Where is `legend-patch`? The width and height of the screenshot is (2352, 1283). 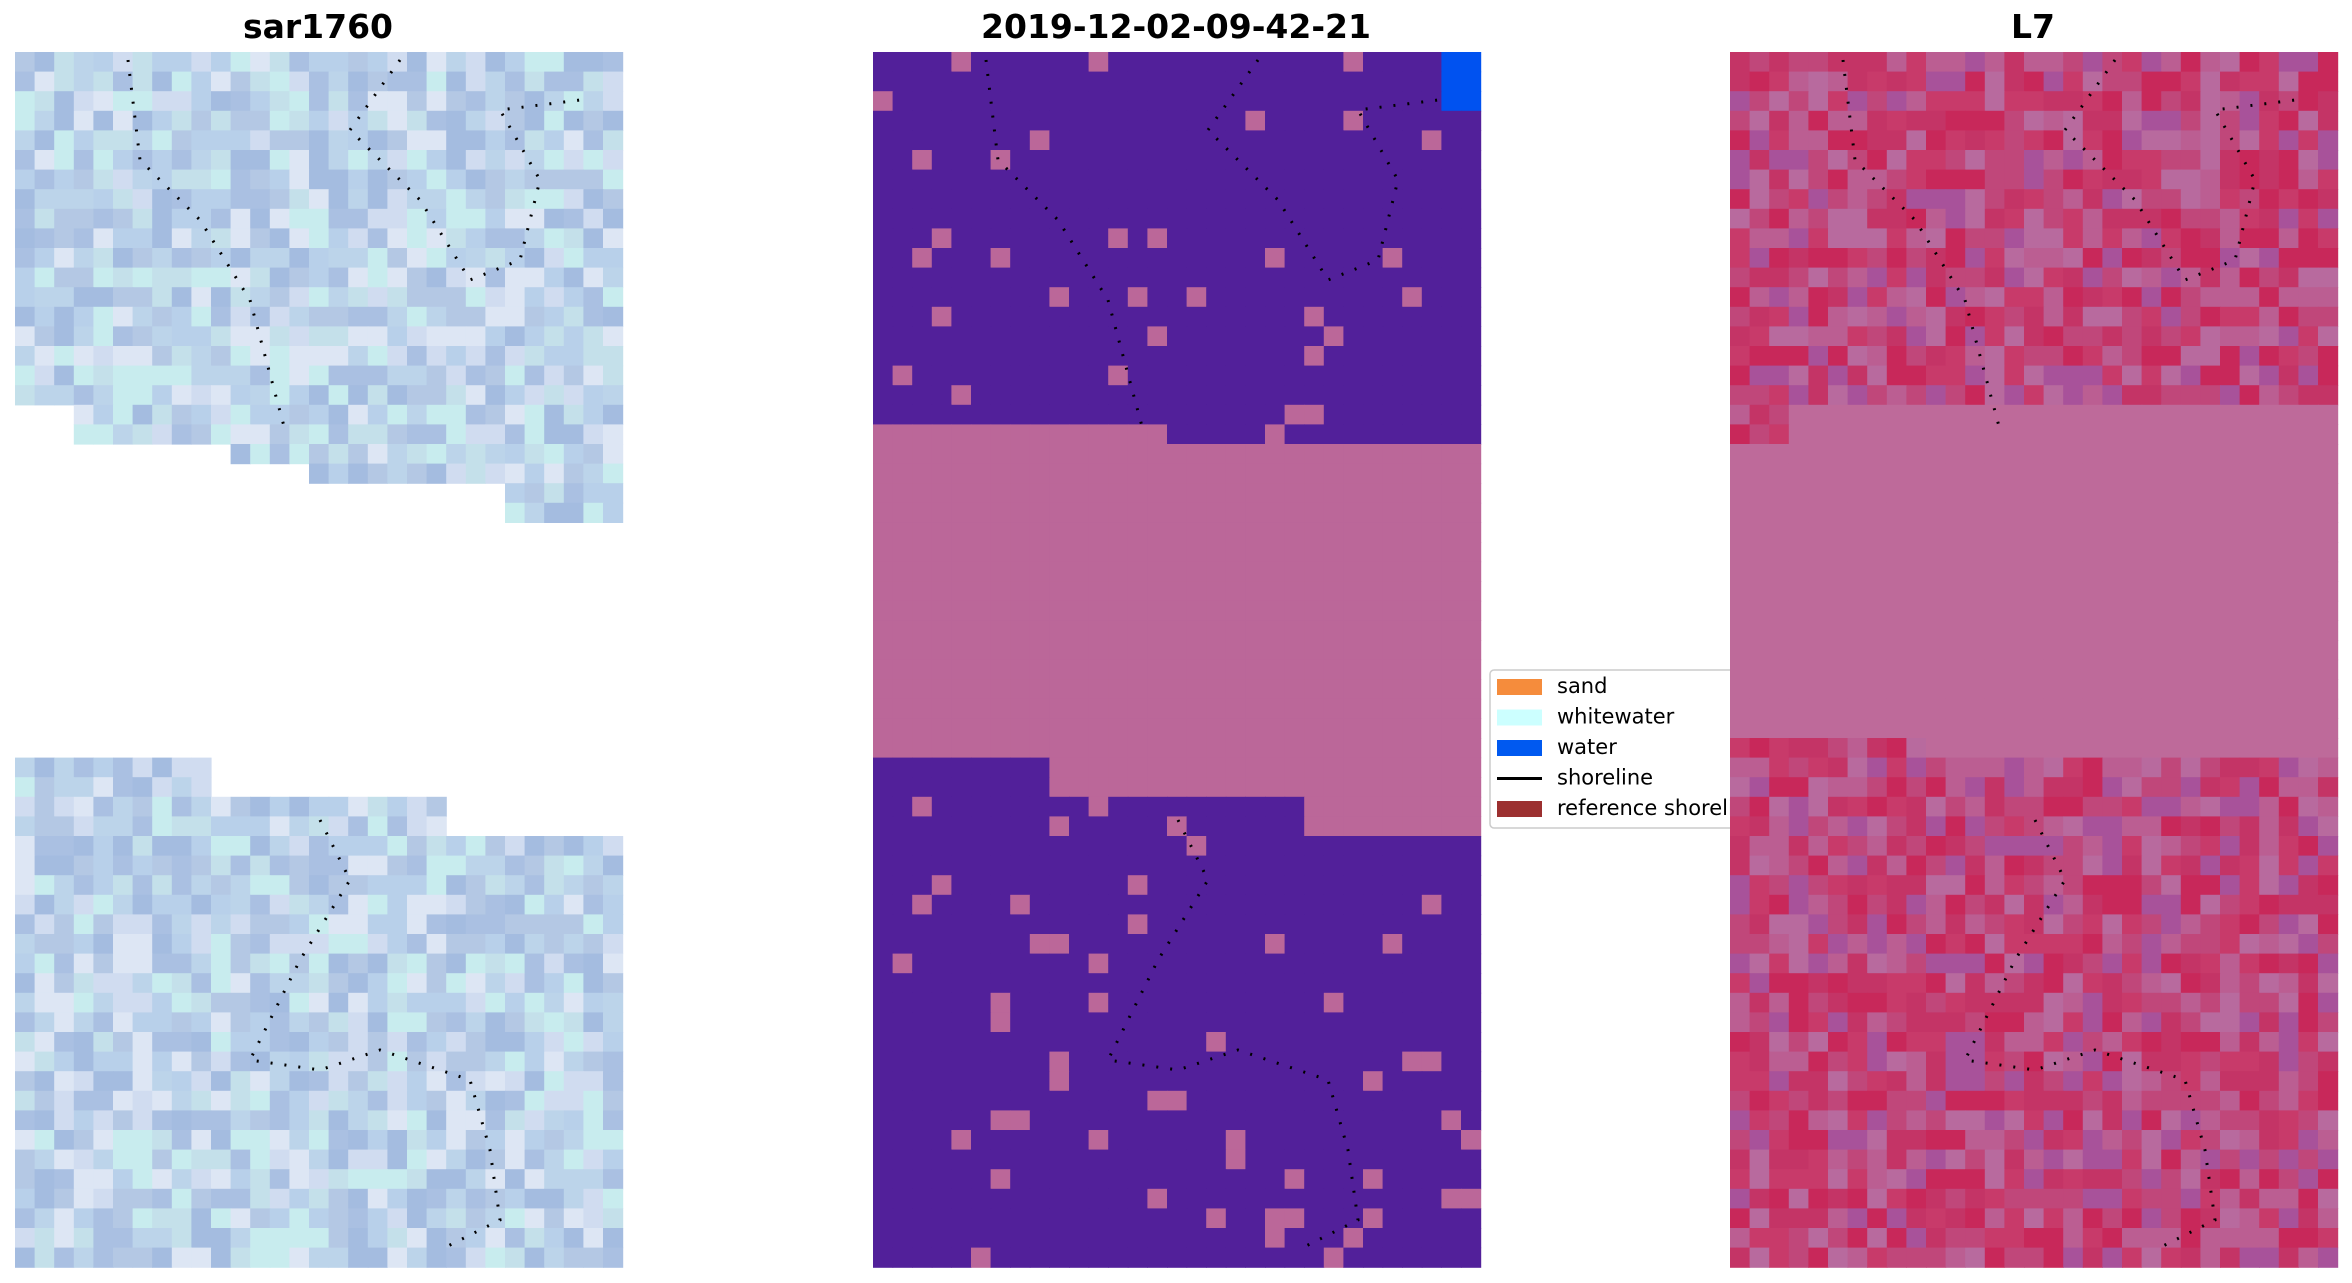
legend-patch is located at coordinates (1519, 717).